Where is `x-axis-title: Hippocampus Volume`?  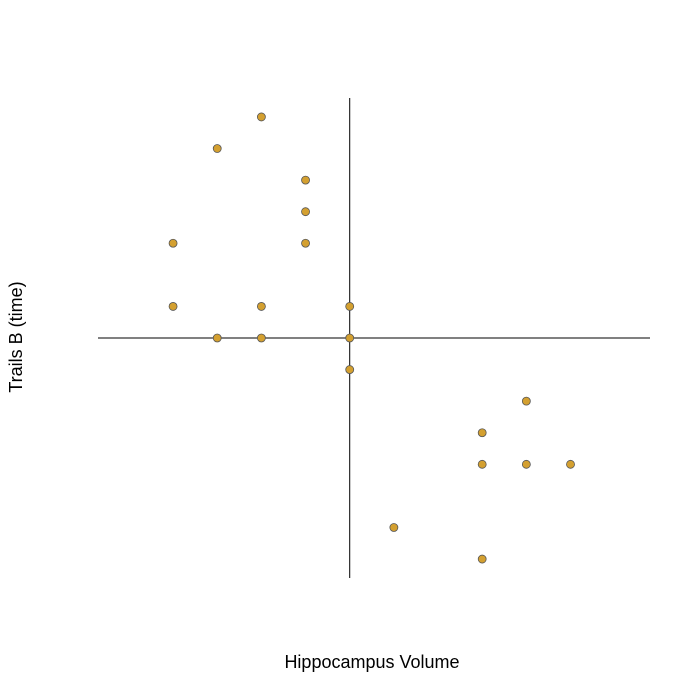
x-axis-title: Hippocampus Volume is located at coordinates (371, 662).